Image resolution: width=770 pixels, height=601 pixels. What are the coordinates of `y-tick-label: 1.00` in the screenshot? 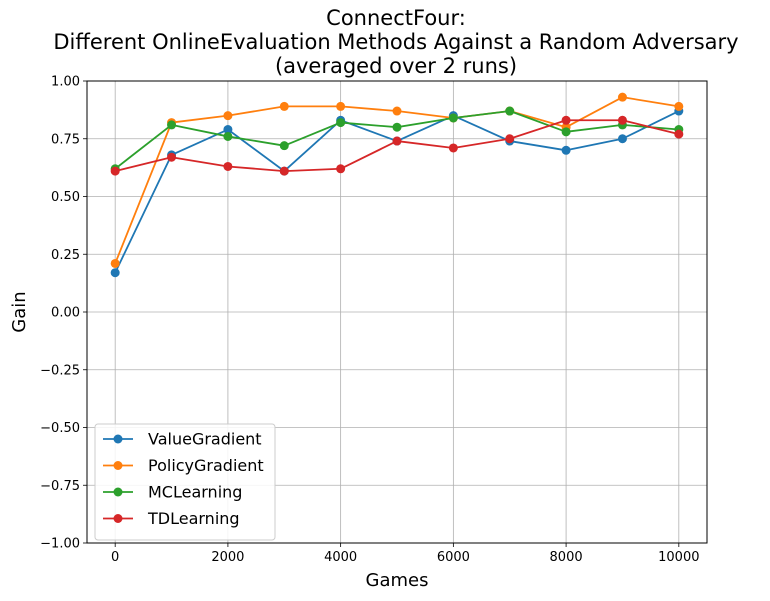 It's located at (65, 82).